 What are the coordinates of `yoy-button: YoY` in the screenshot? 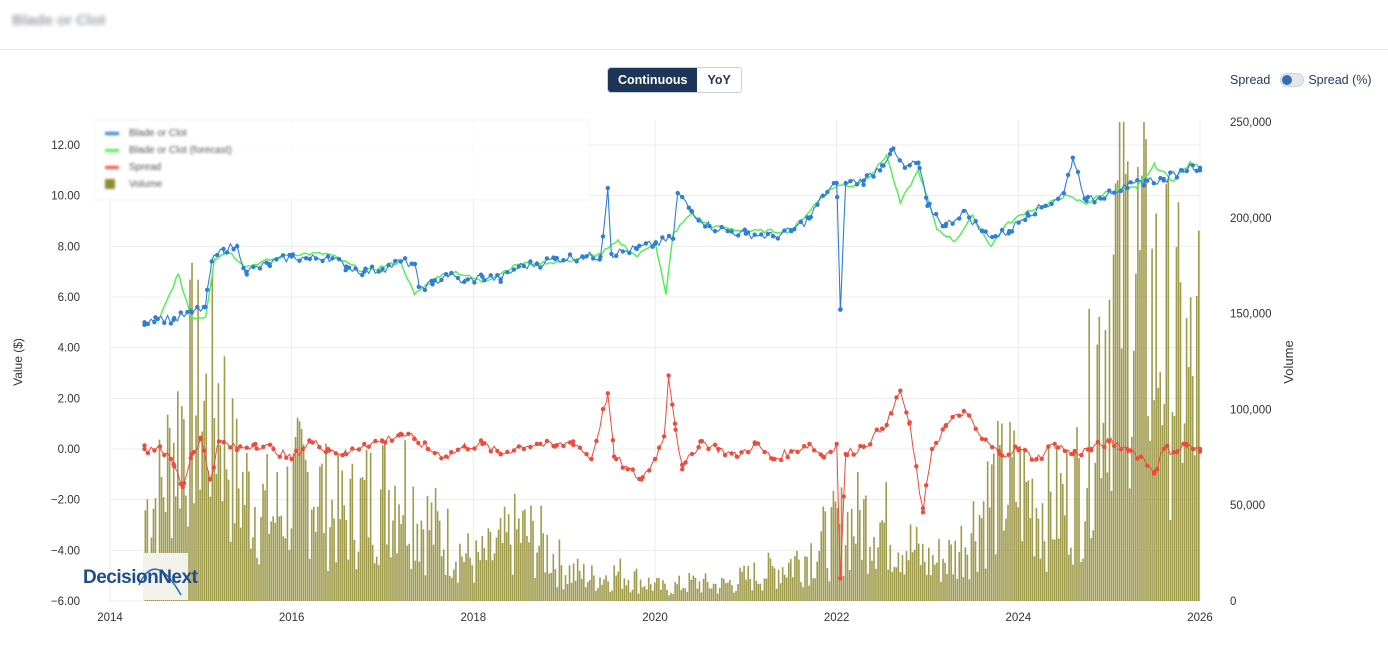 It's located at (719, 80).